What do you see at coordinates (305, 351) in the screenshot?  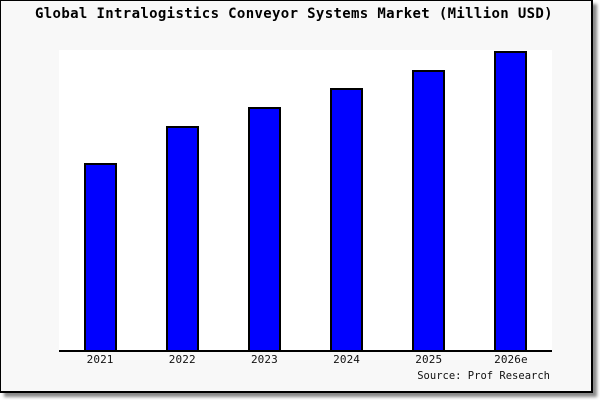 I see `x-axis-line` at bounding box center [305, 351].